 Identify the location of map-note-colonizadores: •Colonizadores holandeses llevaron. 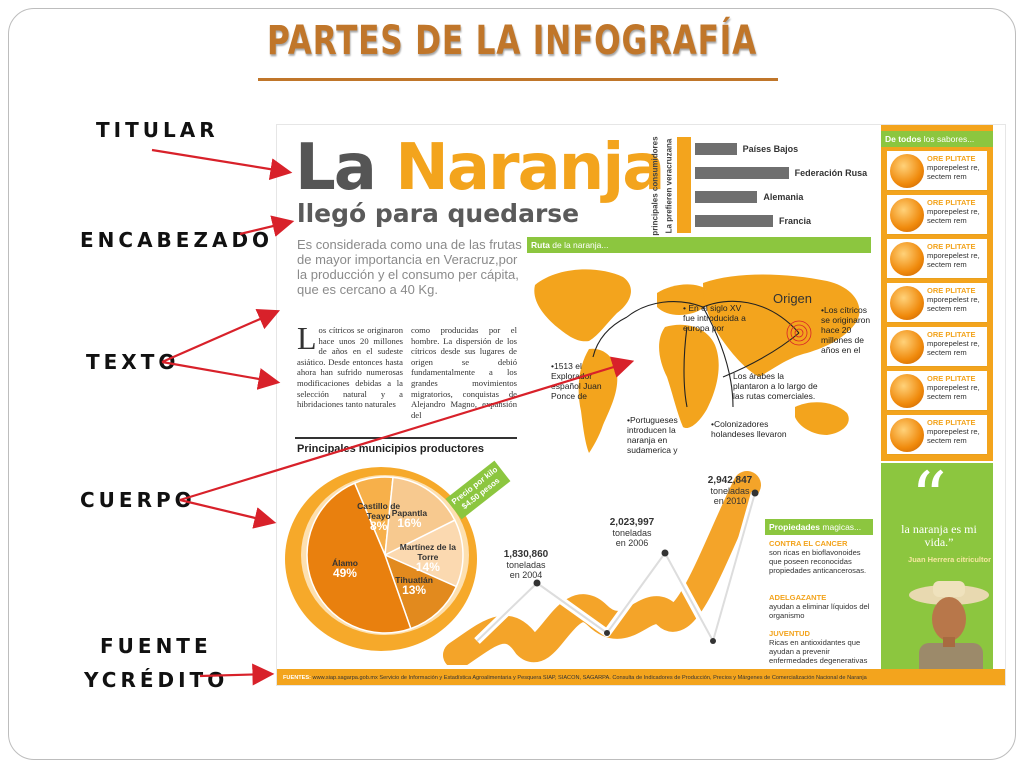
(749, 429).